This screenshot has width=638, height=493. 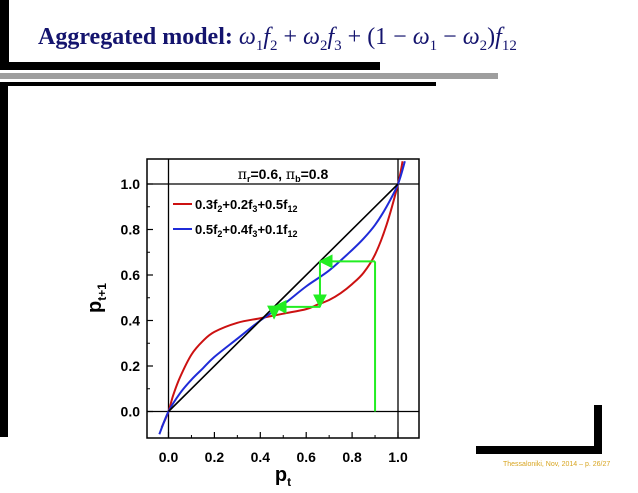 What do you see at coordinates (190, 66) in the screenshot?
I see `frame-top-horizontal` at bounding box center [190, 66].